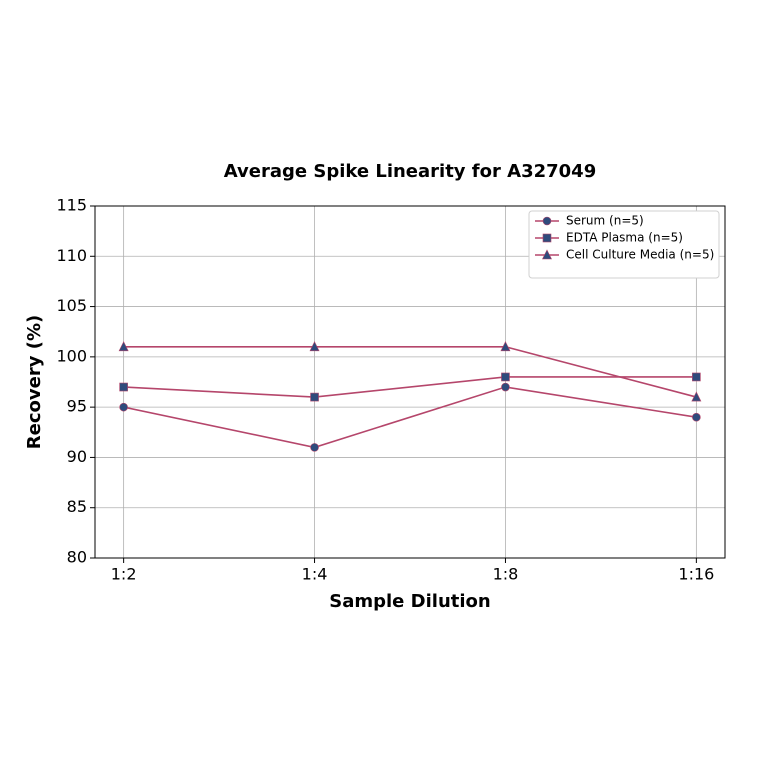 This screenshot has width=764, height=764. Describe the element at coordinates (605, 221) in the screenshot. I see `legend-label: Serum (n=5)` at that location.